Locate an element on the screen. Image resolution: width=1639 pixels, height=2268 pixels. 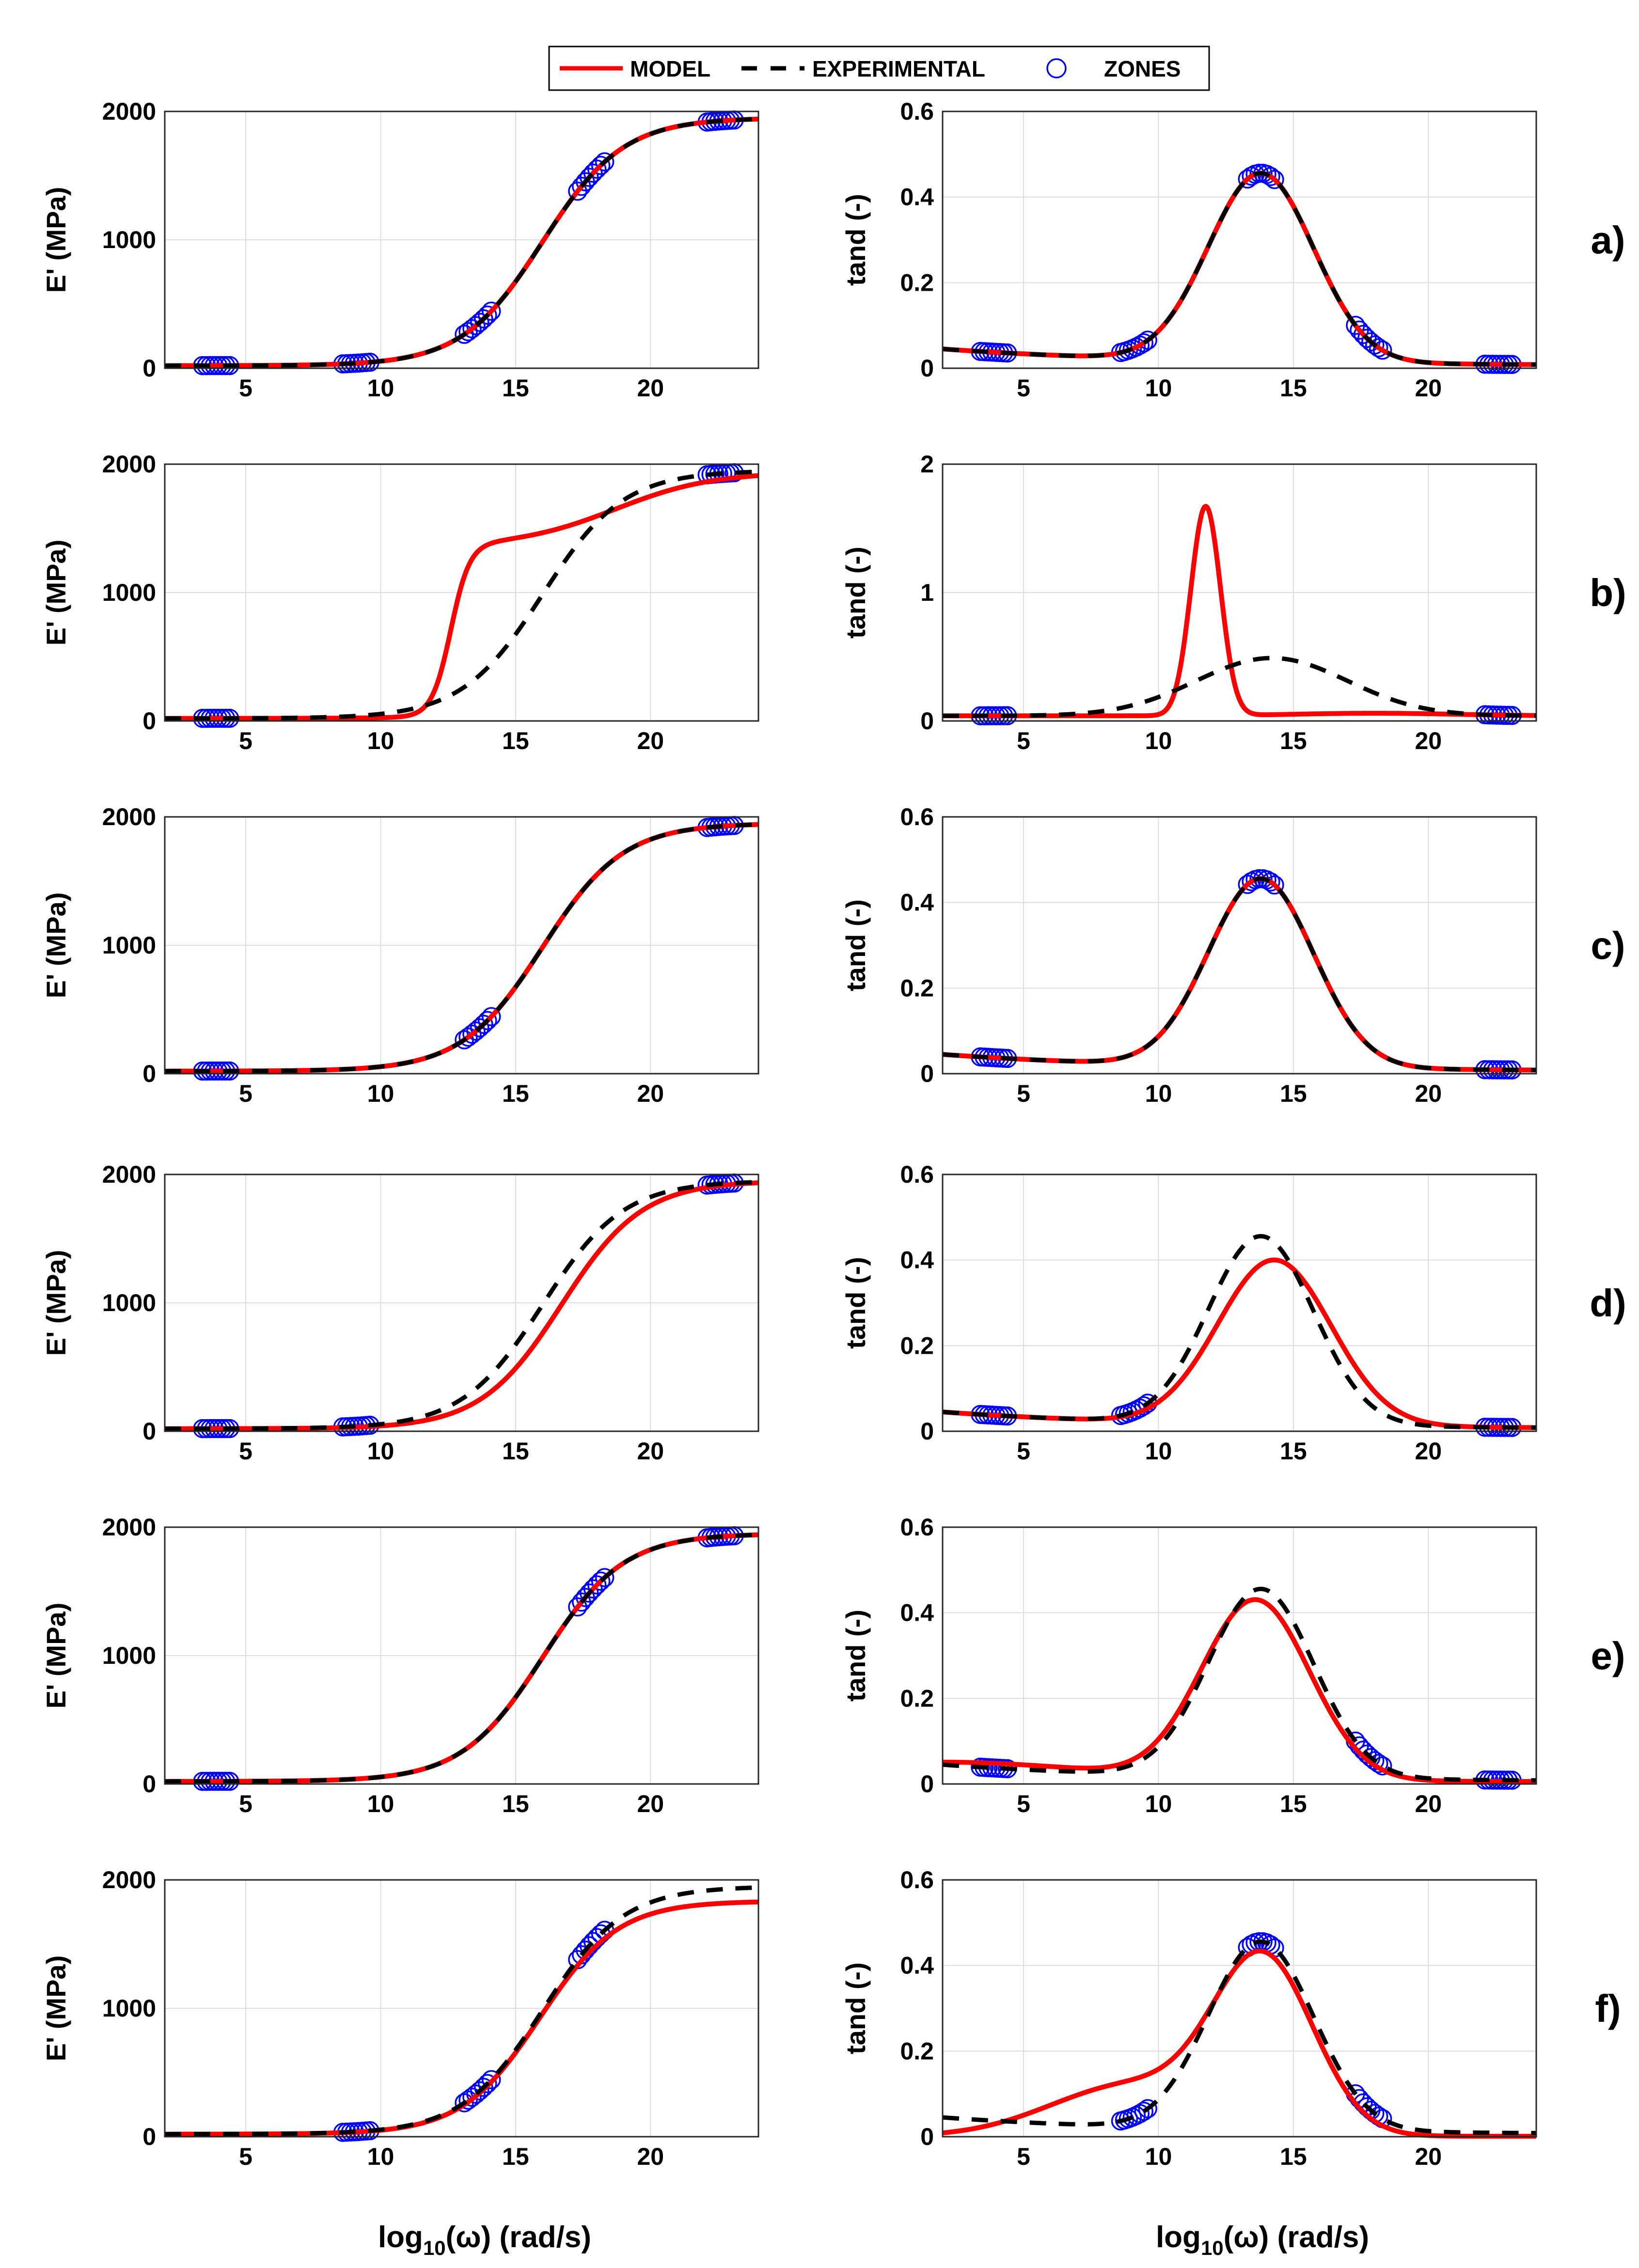
panel-e-loss-factor-y-tick-label: 0 is located at coordinates (927, 1784).